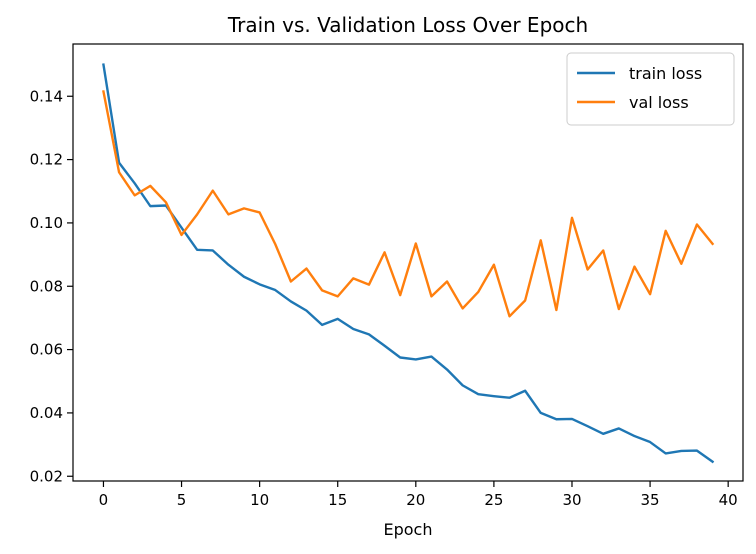 The height and width of the screenshot is (554, 756). Describe the element at coordinates (659, 102) in the screenshot. I see `legend-label-1: val loss` at that location.